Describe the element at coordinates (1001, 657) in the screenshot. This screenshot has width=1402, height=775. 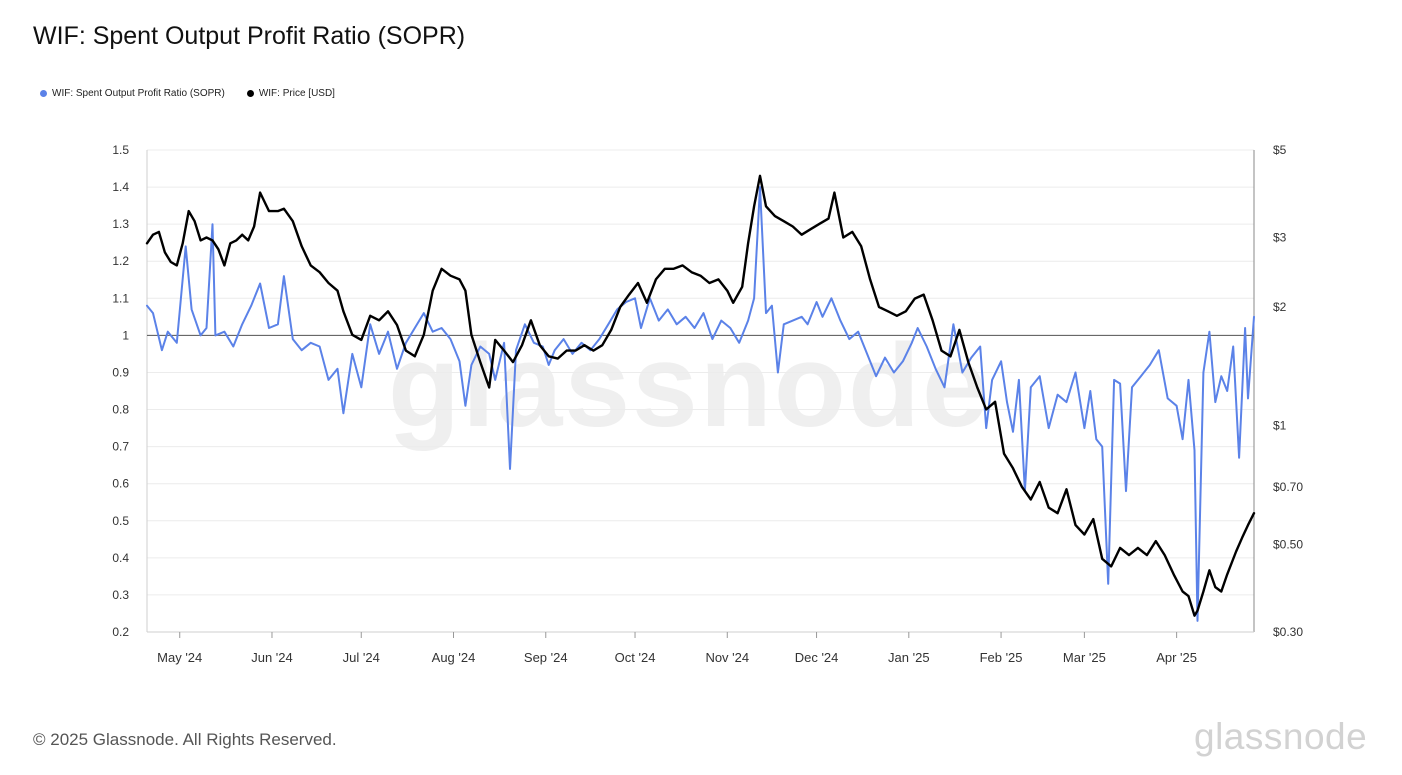
I see `x-axis-tick-label: Feb '25` at that location.